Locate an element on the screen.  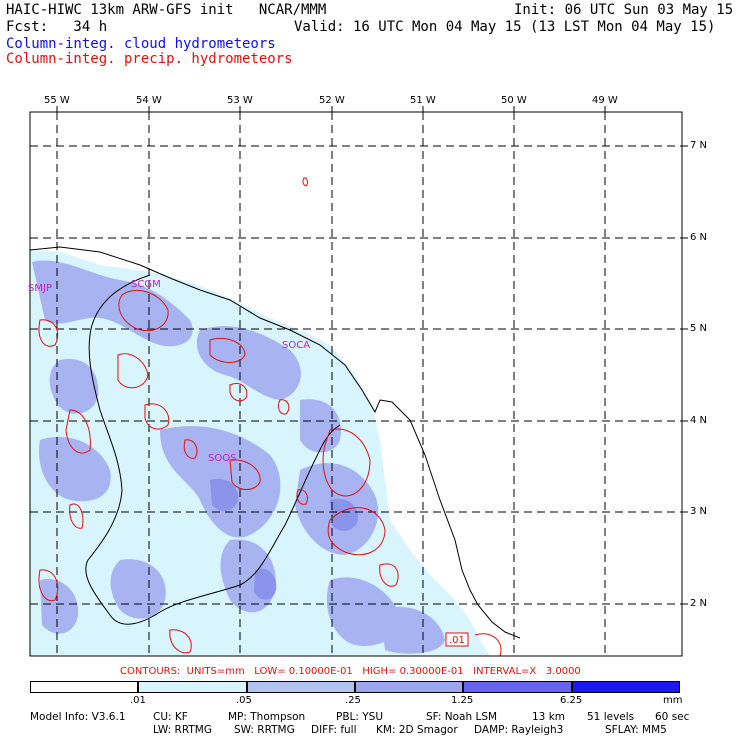
lon-label-55w: 55 W is located at coordinates (57, 100).